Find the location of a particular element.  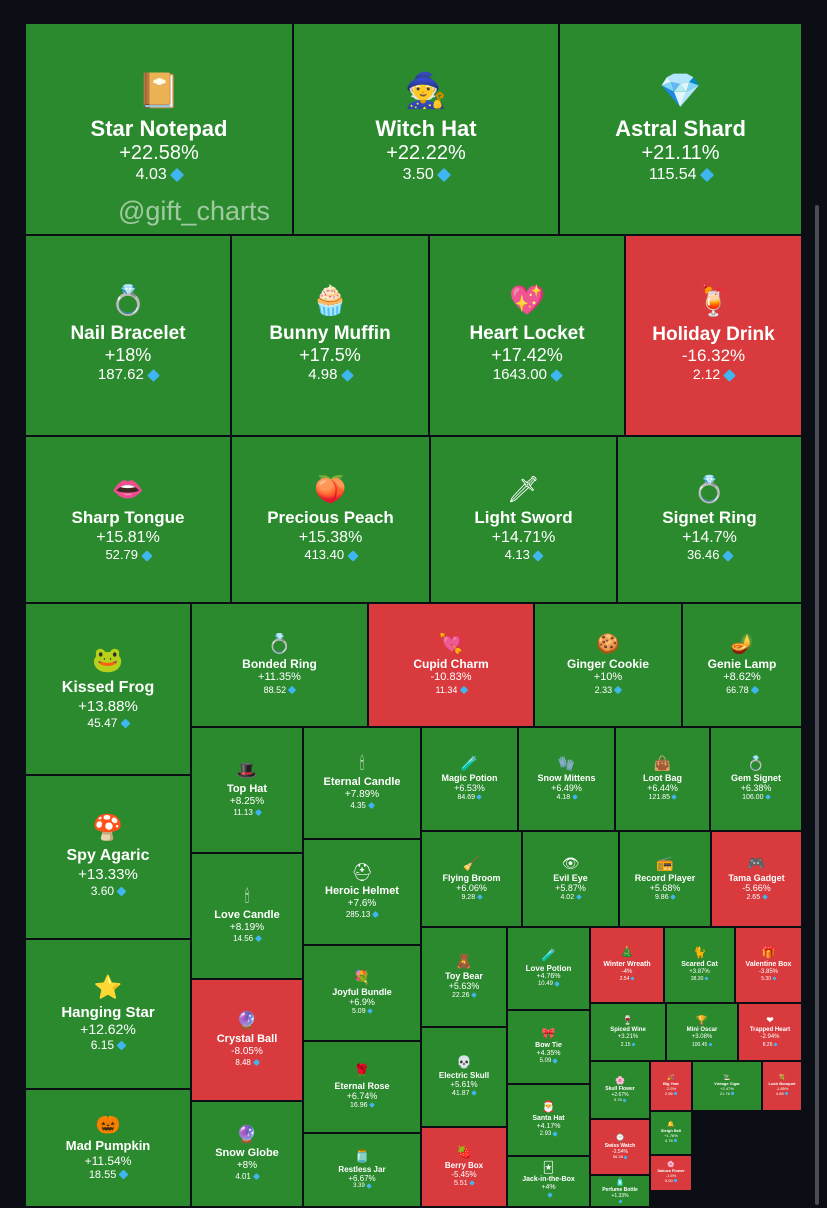

tile-big-year: 🎉 Big Year -2.5% 2.56 is located at coordinates (671, 1086).